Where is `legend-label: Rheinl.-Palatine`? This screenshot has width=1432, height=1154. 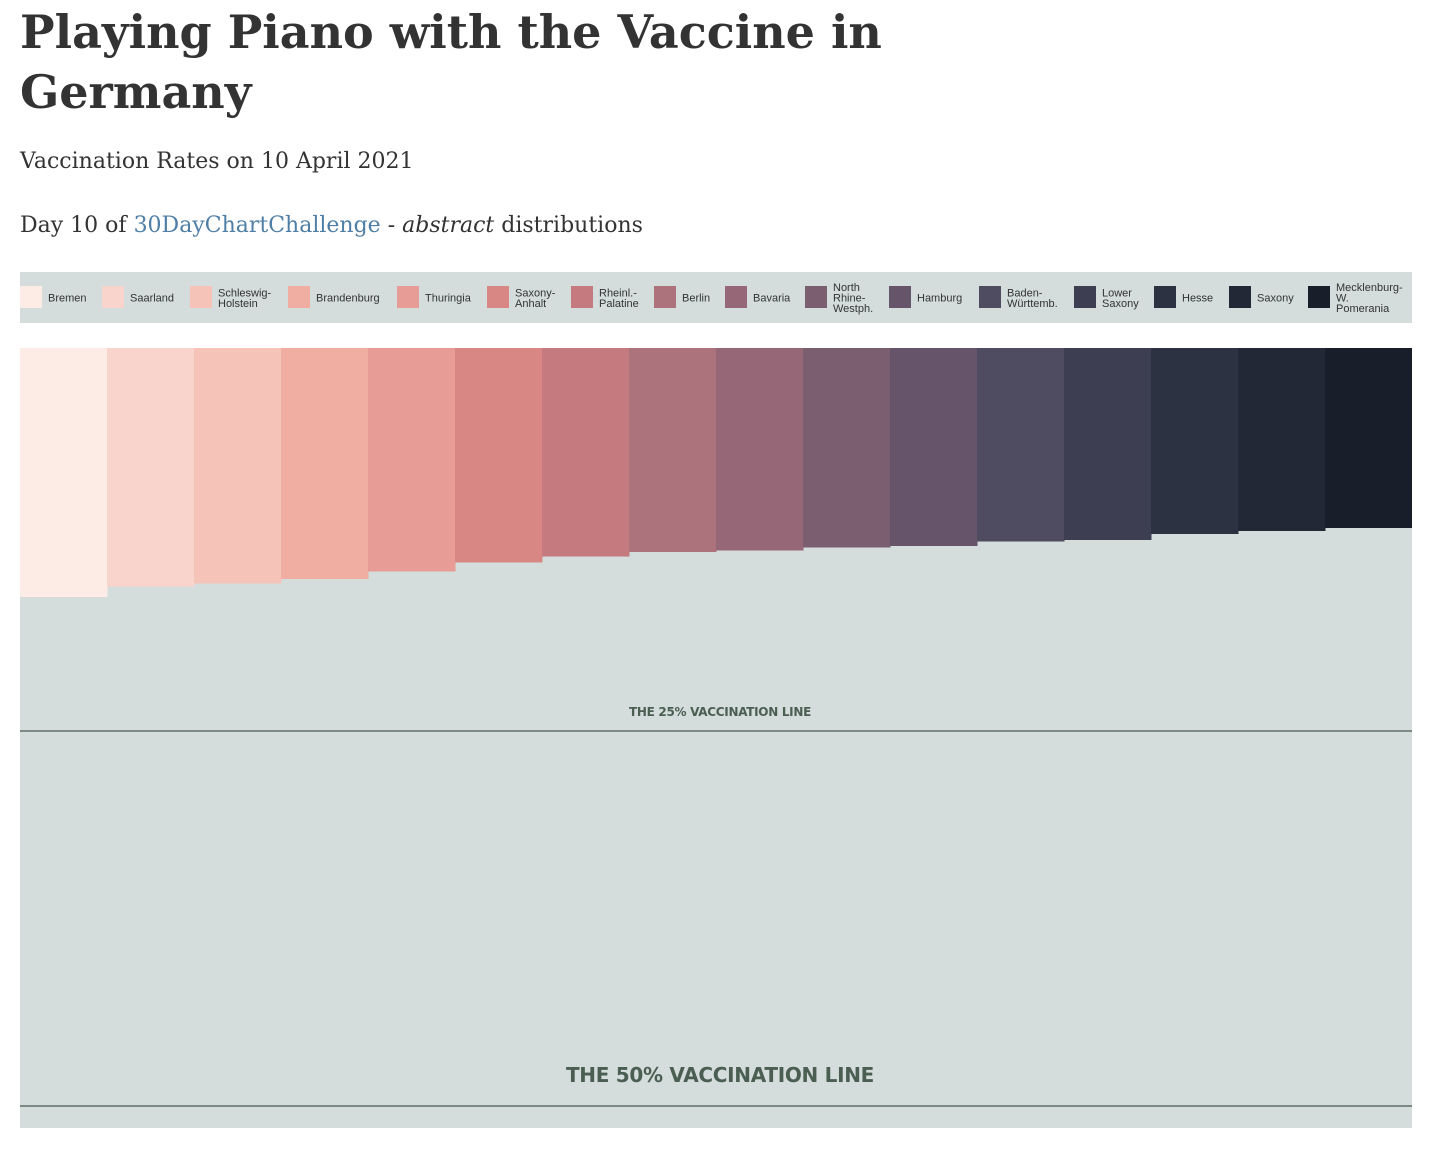
legend-label: Rheinl.-Palatine is located at coordinates (619, 298).